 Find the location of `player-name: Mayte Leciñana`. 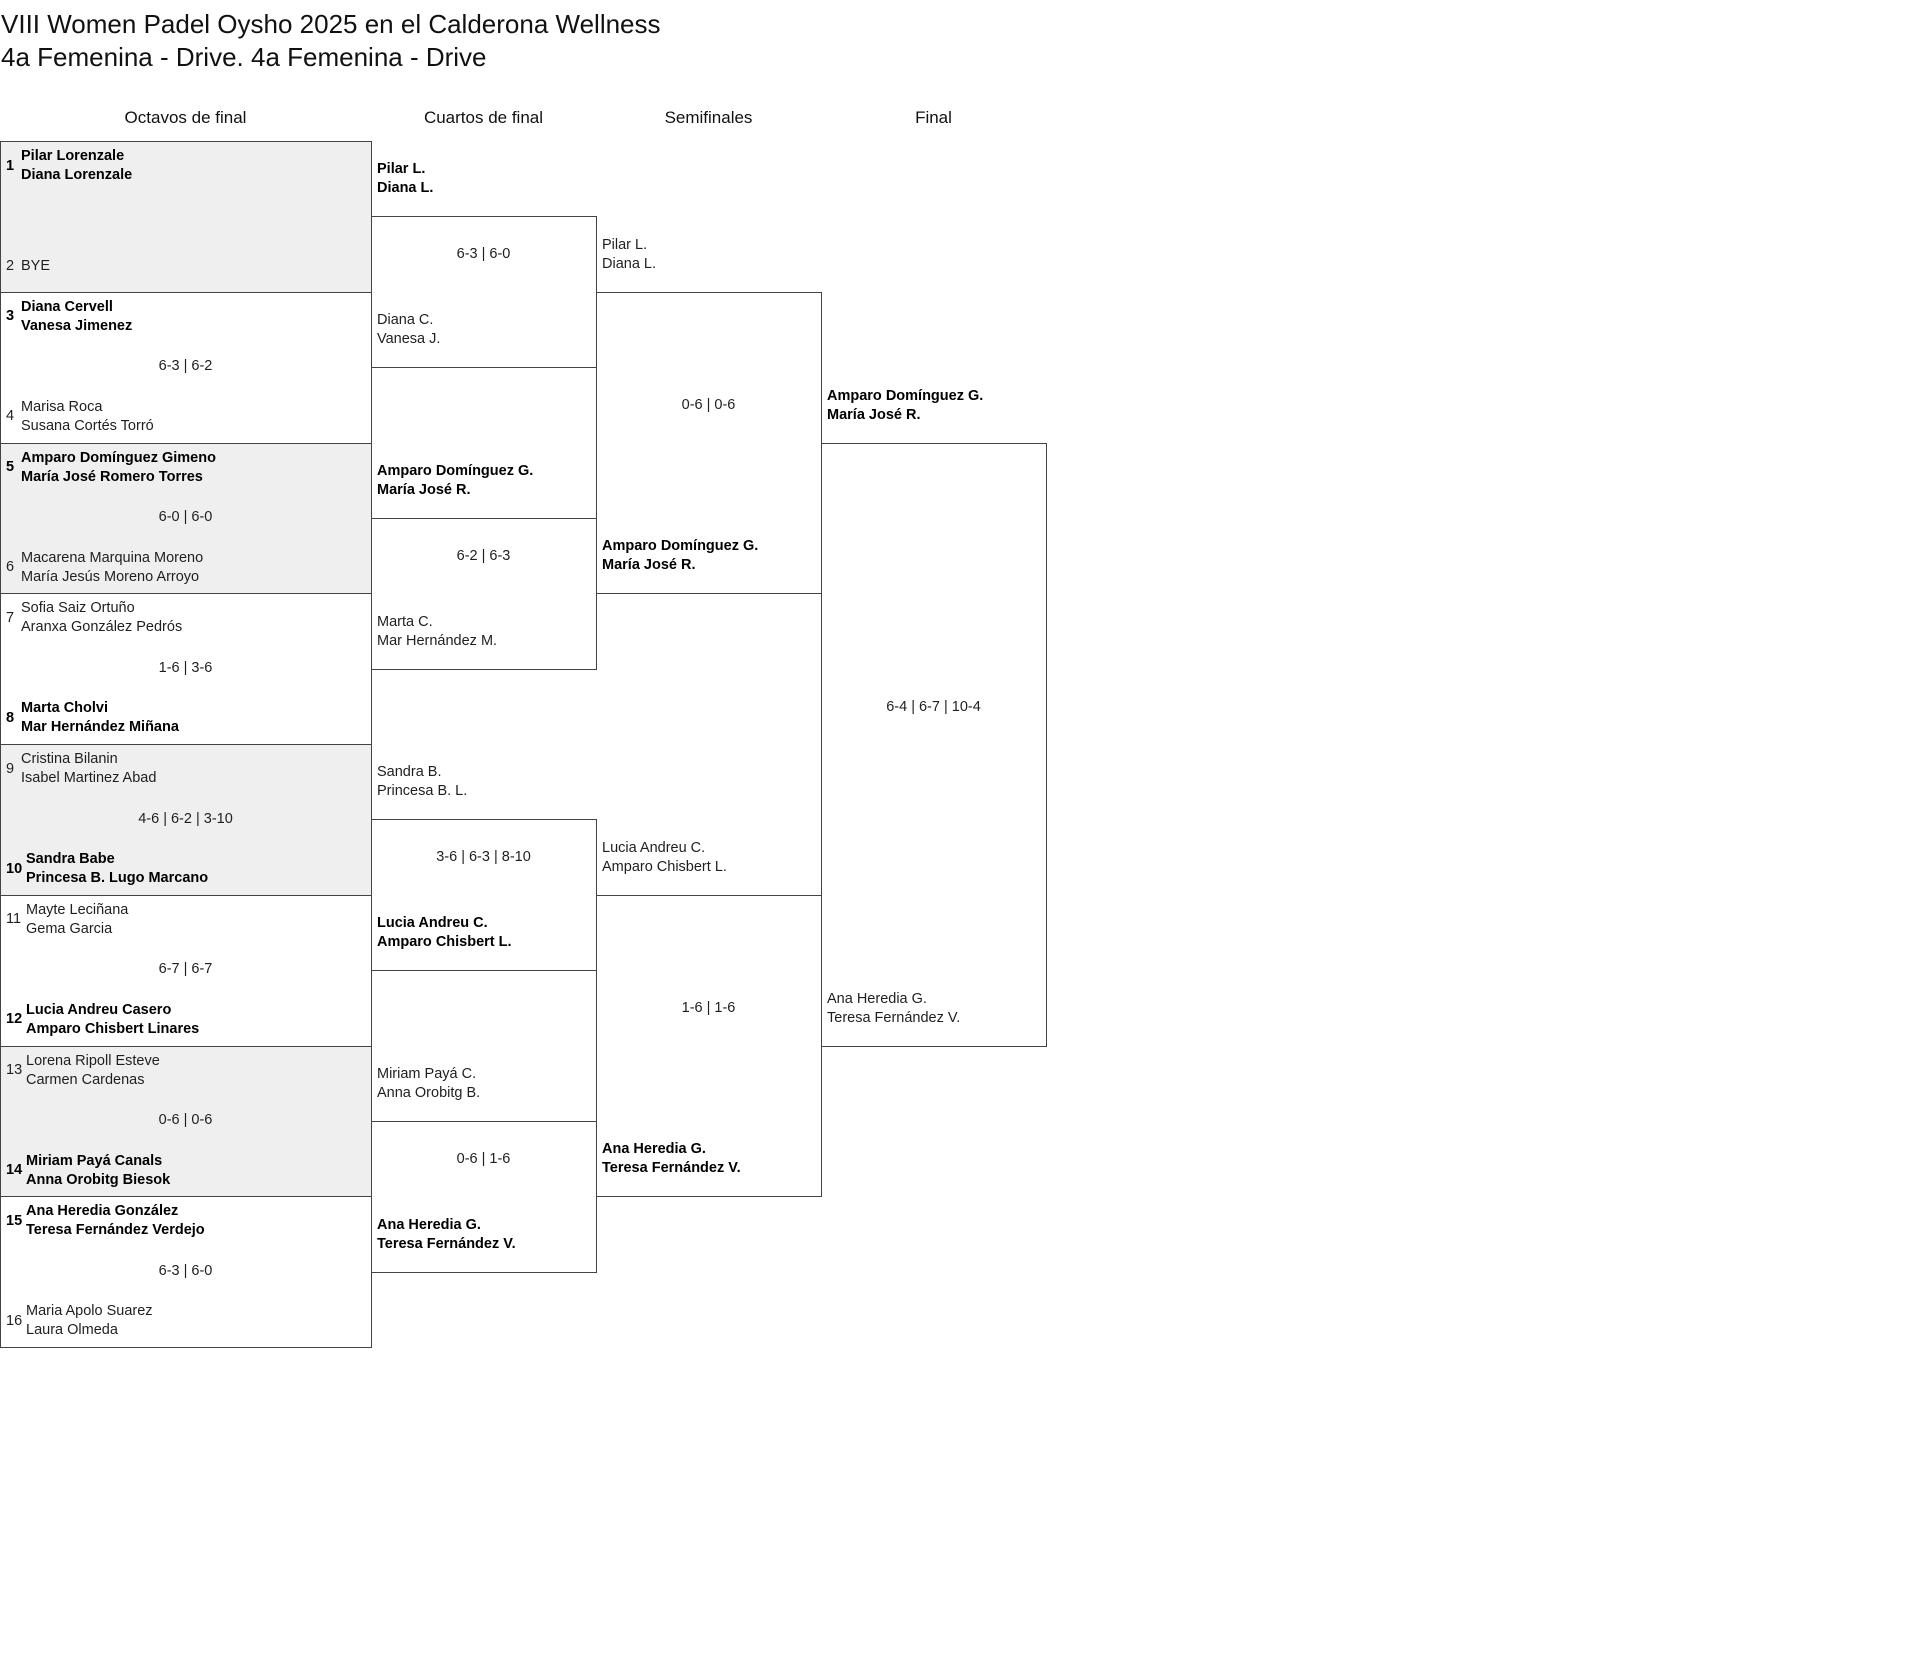

player-name: Mayte Leciñana is located at coordinates (77, 909).